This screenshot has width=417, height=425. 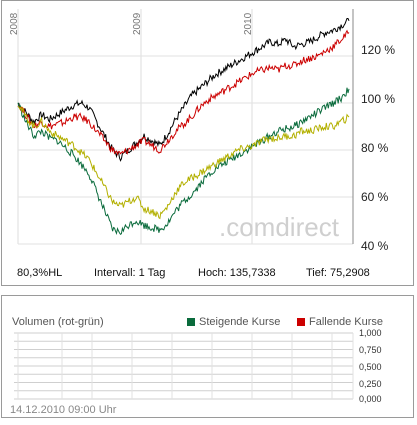 I want to click on year-label-2010: 2010, so click(x=248, y=23).